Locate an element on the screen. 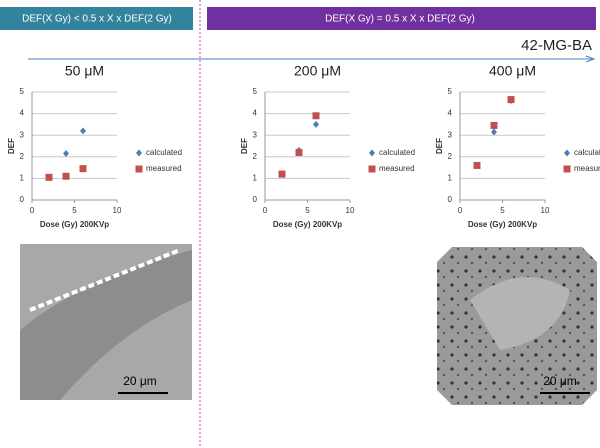 This screenshot has width=600, height=448. cell-line: 42-MG-BA is located at coordinates (556, 45).